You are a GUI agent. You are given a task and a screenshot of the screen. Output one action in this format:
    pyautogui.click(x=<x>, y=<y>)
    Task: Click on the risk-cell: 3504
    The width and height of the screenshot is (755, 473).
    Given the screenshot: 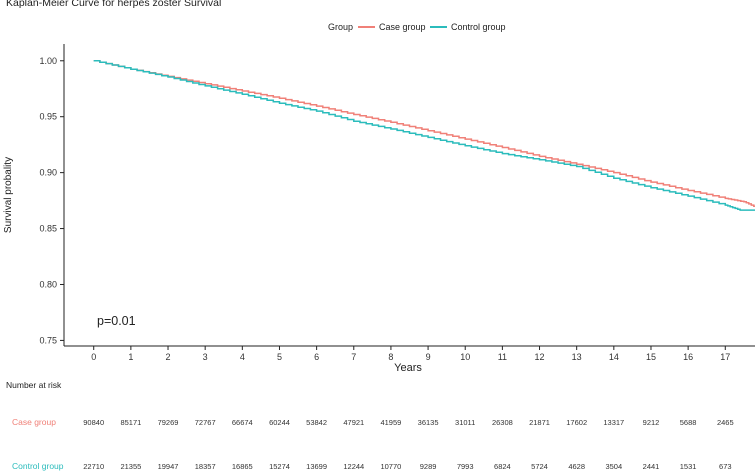 What is the action you would take?
    pyautogui.click(x=614, y=466)
    